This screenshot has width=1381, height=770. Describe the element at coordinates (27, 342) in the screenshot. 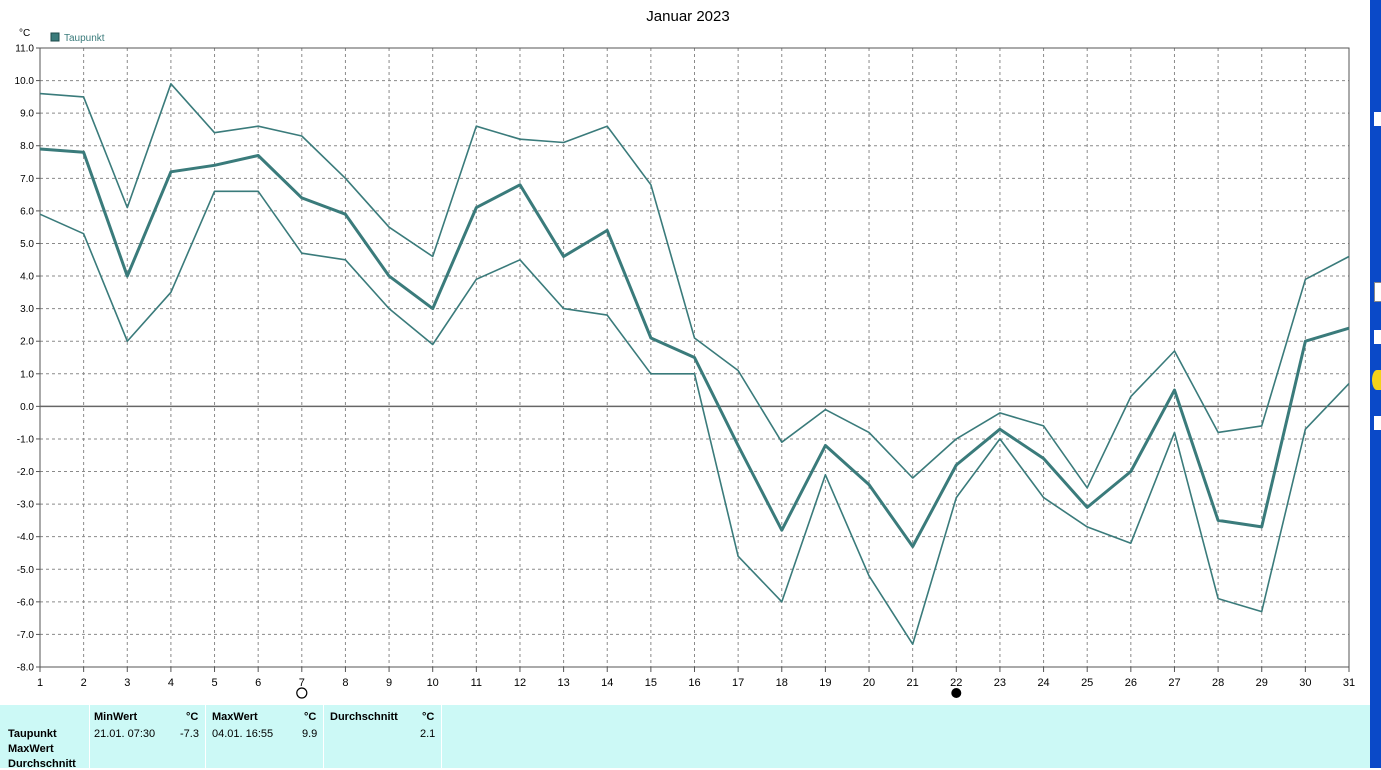

I see `y-tick-label: 2.0` at that location.